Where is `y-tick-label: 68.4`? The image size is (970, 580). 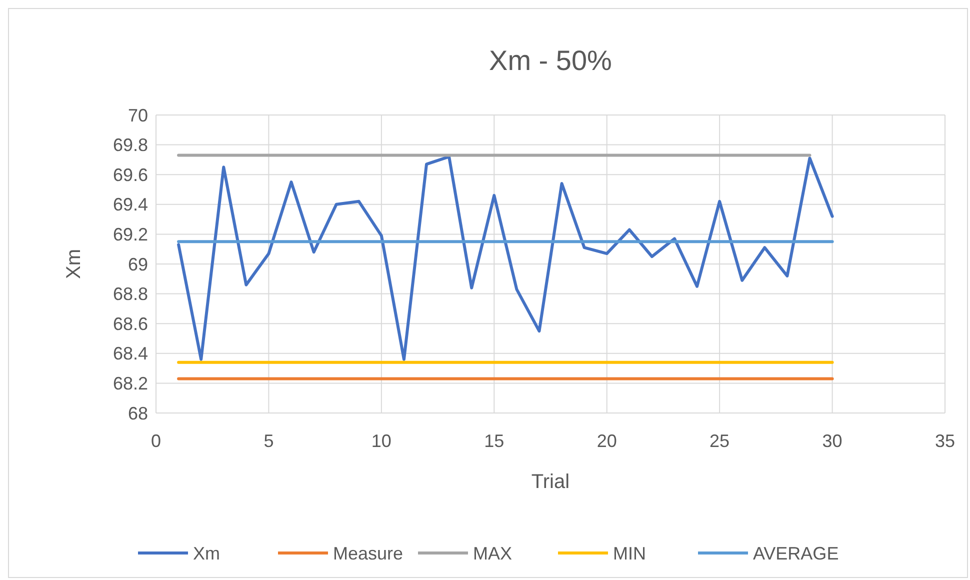
y-tick-label: 68.4 is located at coordinates (130, 354).